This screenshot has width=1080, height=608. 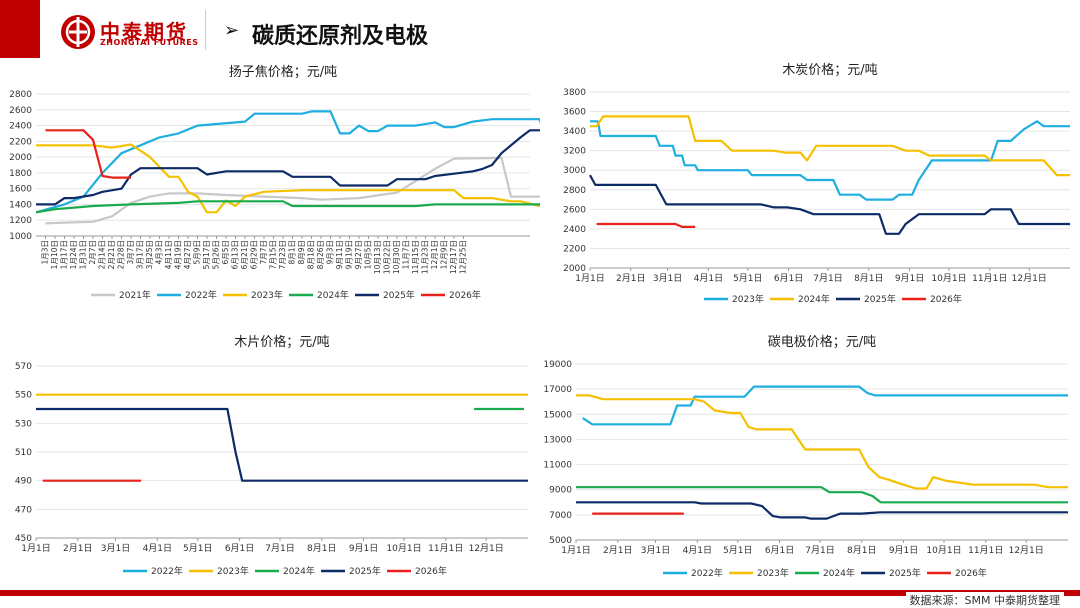 I want to click on chart-title: 木片价格；元/吨, so click(x=281, y=342).